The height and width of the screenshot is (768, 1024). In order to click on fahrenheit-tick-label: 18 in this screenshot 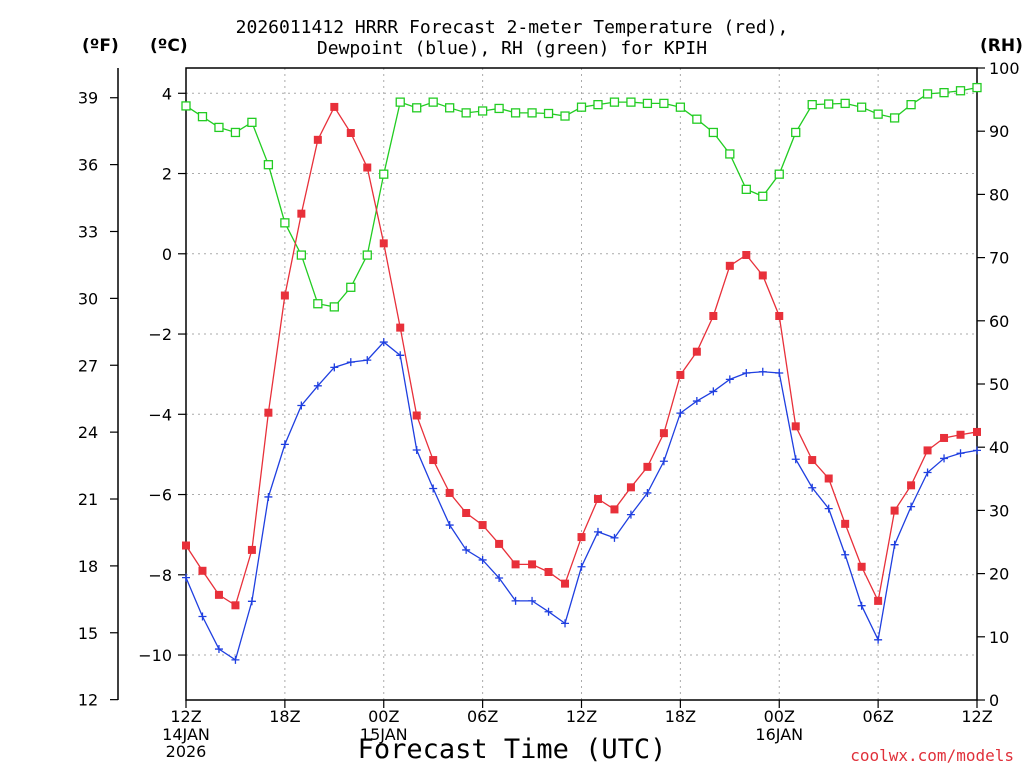, I will do `click(88, 566)`.